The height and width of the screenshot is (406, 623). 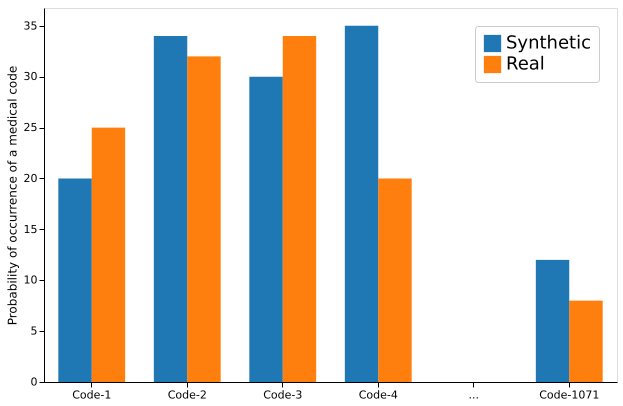 I want to click on x-tick-label: Code-3, so click(x=282, y=395).